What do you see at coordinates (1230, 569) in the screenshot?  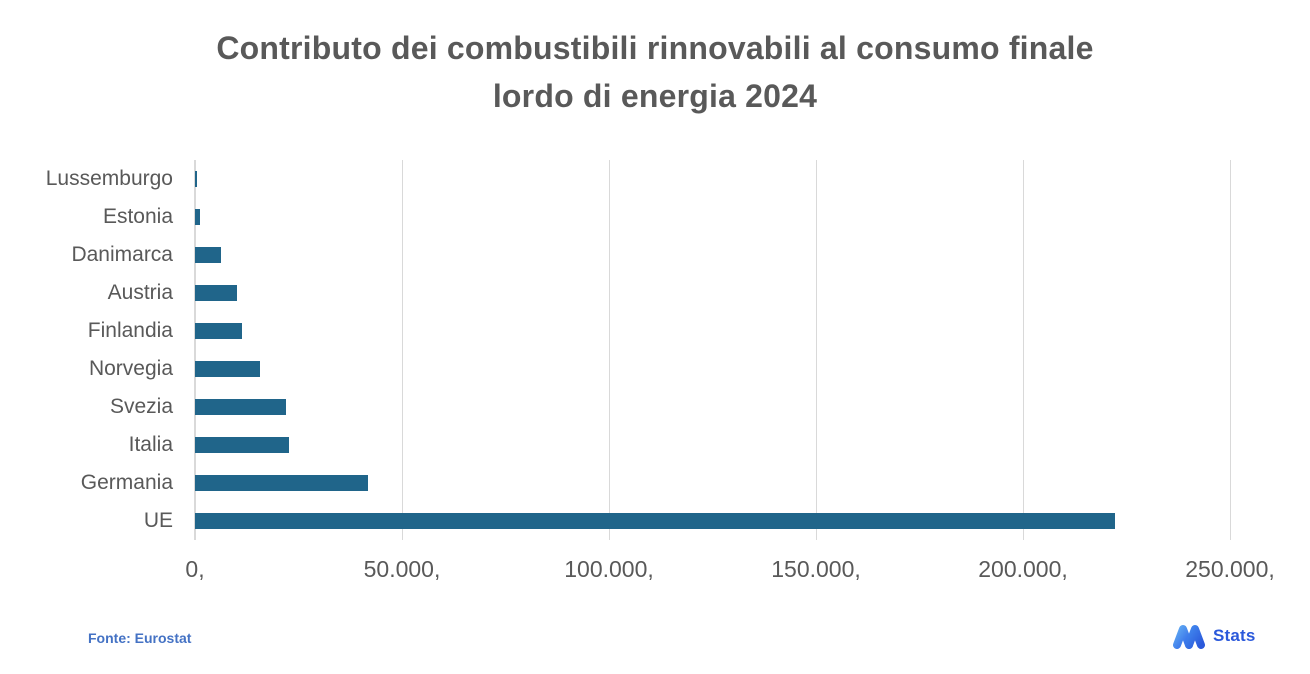 I see `x-tick-label: 250.000,` at bounding box center [1230, 569].